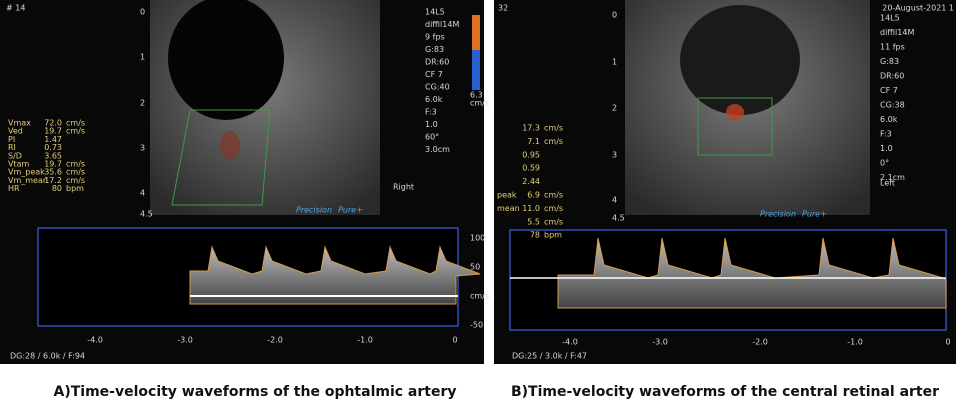 The image size is (956, 410). I want to click on meas-label: Vmax, so click(19, 123).